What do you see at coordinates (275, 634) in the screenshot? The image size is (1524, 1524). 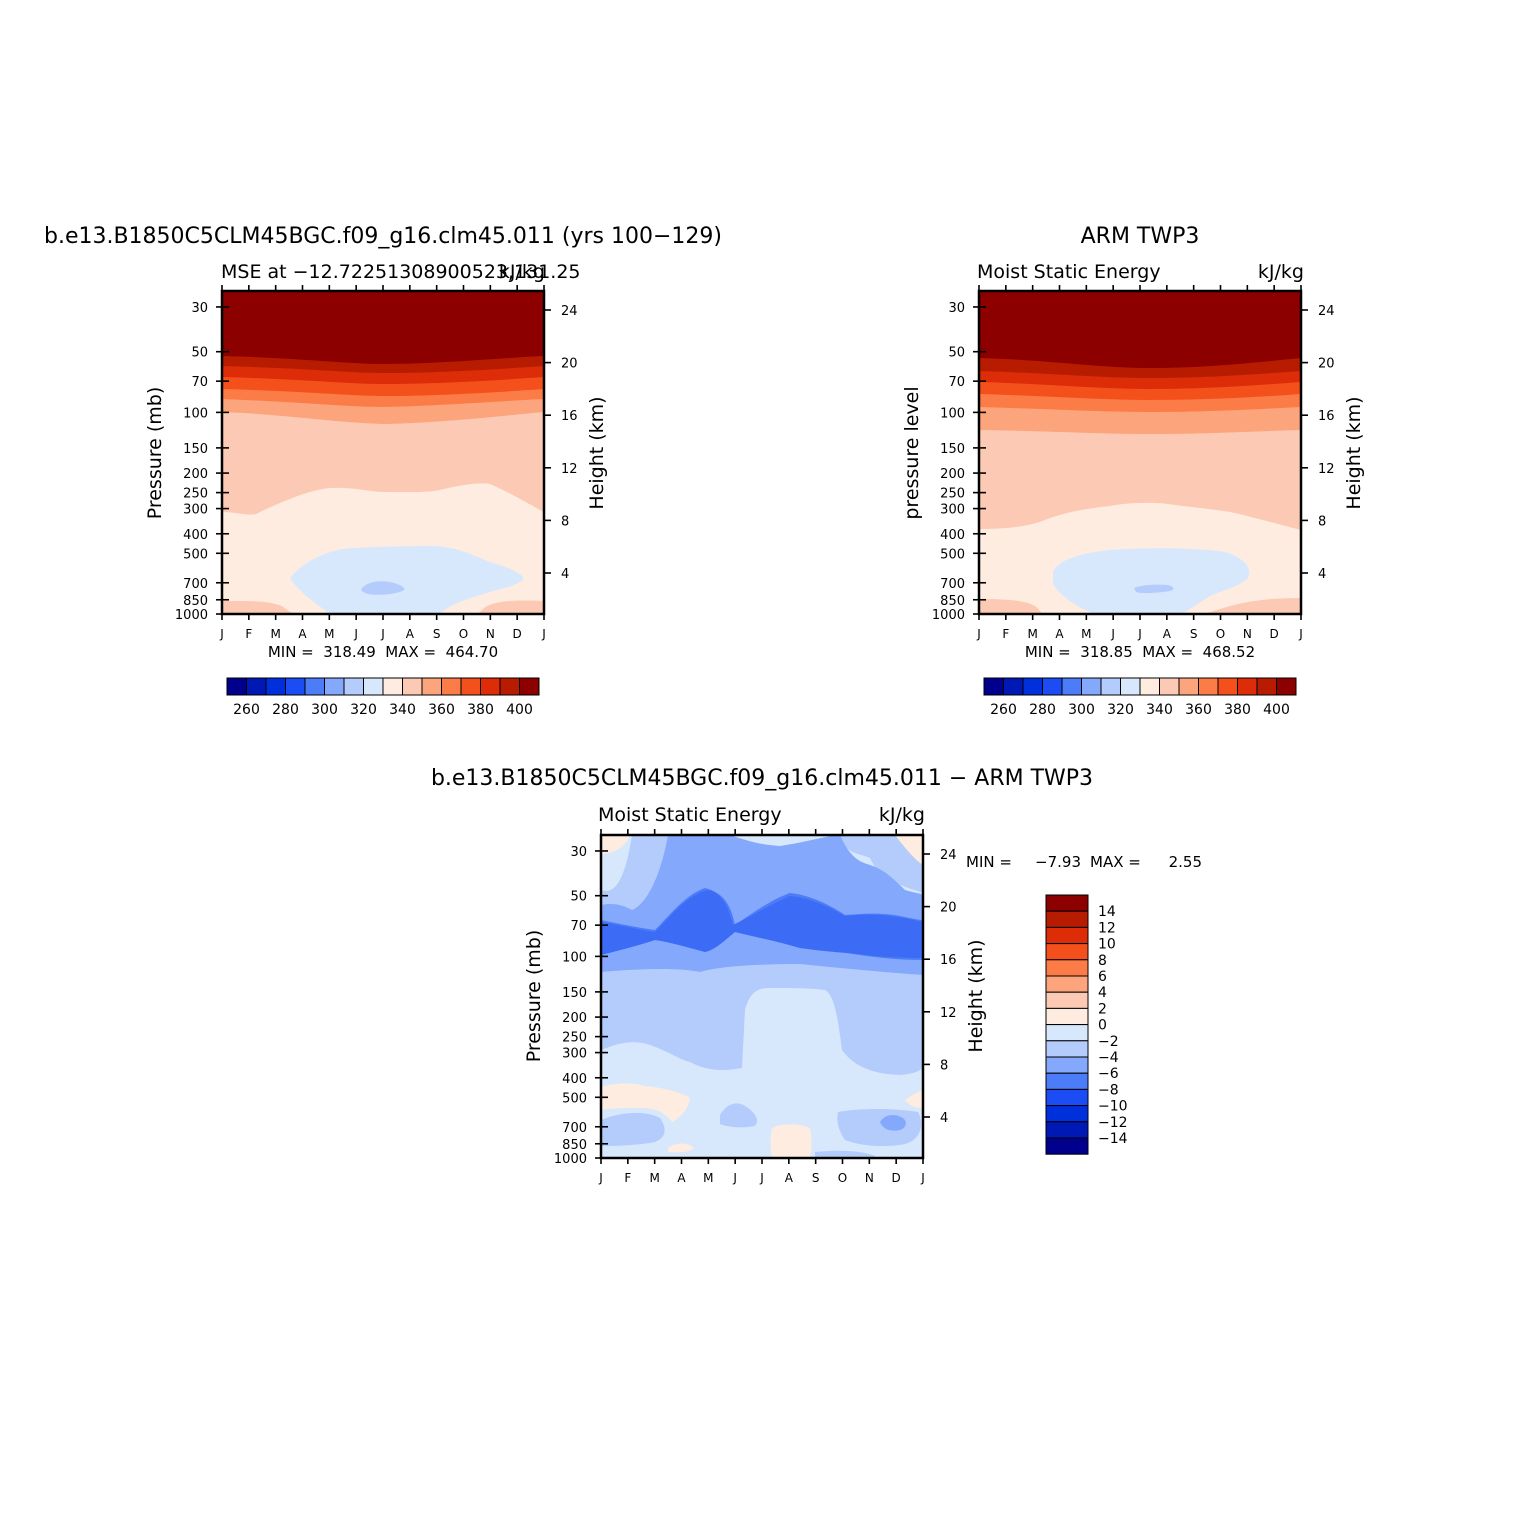 I see `x-tick-label: M` at bounding box center [275, 634].